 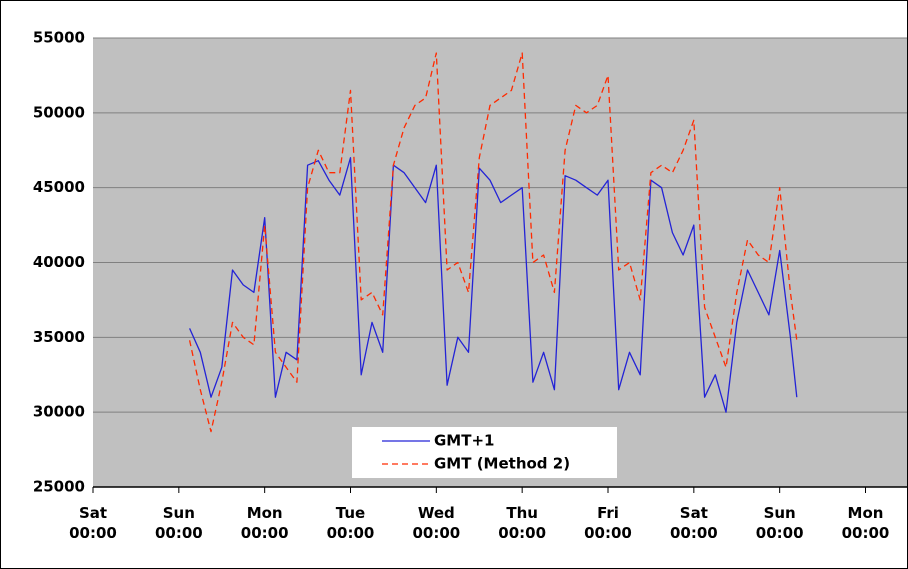 I want to click on x-tick-label-line: Wed, so click(x=436, y=513).